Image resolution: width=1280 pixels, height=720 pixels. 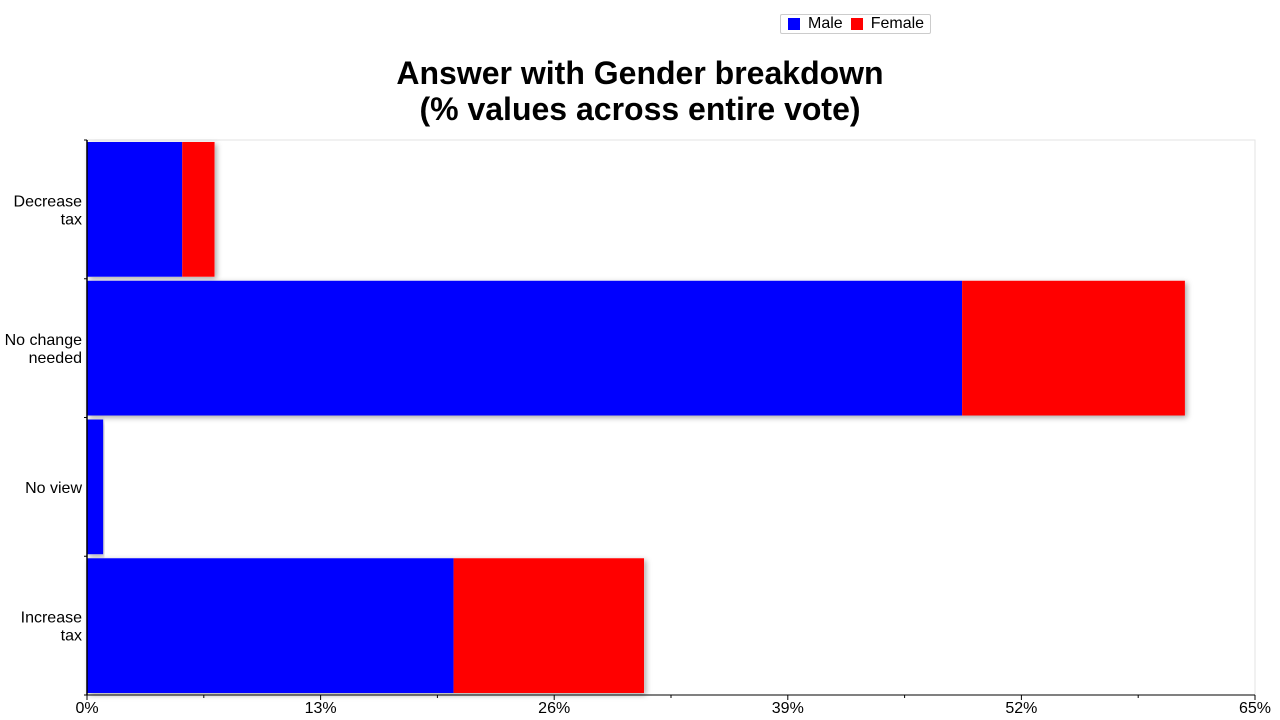 What do you see at coordinates (198, 209) in the screenshot?
I see `bar-female-decrease-tax` at bounding box center [198, 209].